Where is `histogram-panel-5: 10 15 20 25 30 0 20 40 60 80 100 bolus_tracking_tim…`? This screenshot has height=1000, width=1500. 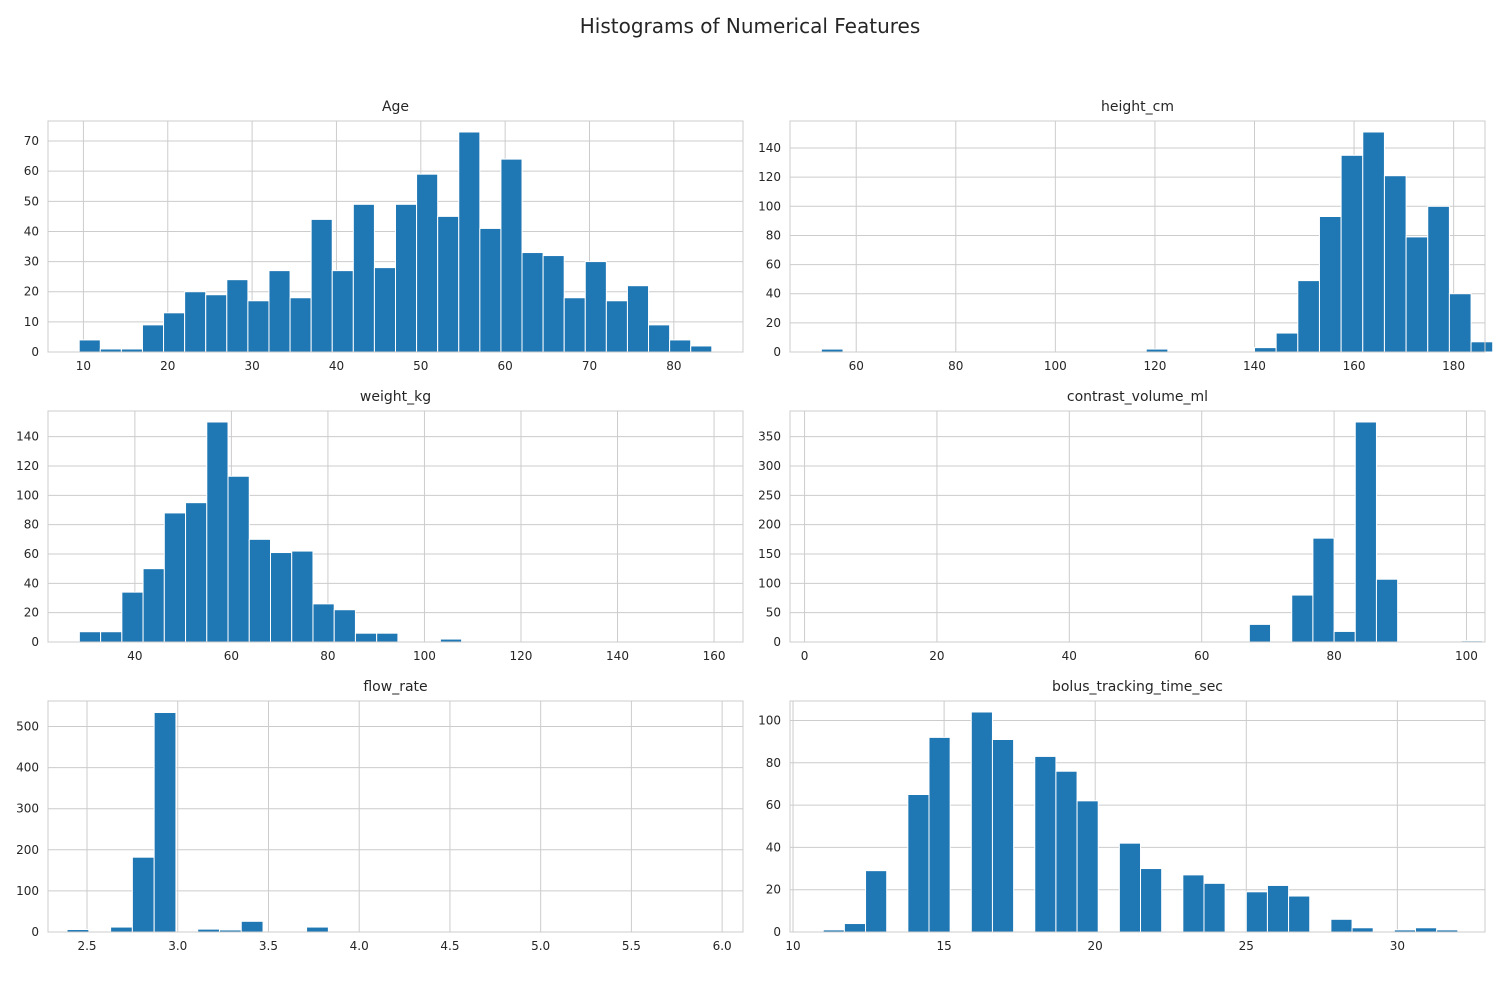
histogram-panel-5: 10 15 20 25 30 0 20 40 60 80 100 bolus_tracking_tim… is located at coordinates (1122, 816).